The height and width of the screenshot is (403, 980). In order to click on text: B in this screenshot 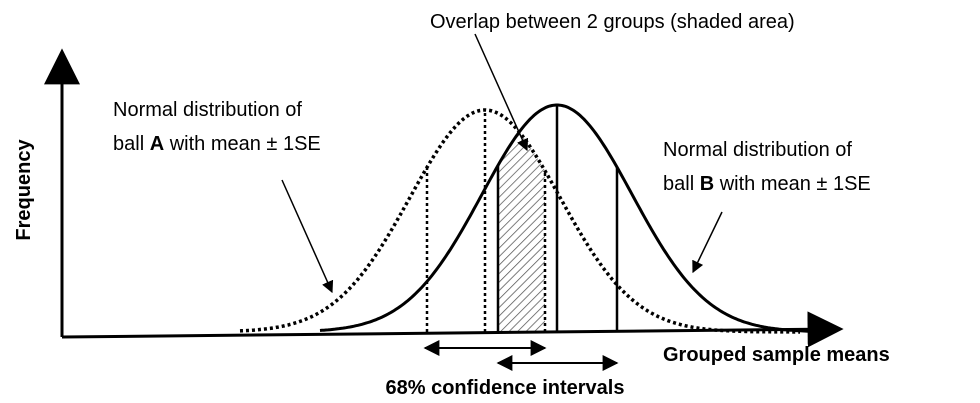, I will do `click(707, 184)`.